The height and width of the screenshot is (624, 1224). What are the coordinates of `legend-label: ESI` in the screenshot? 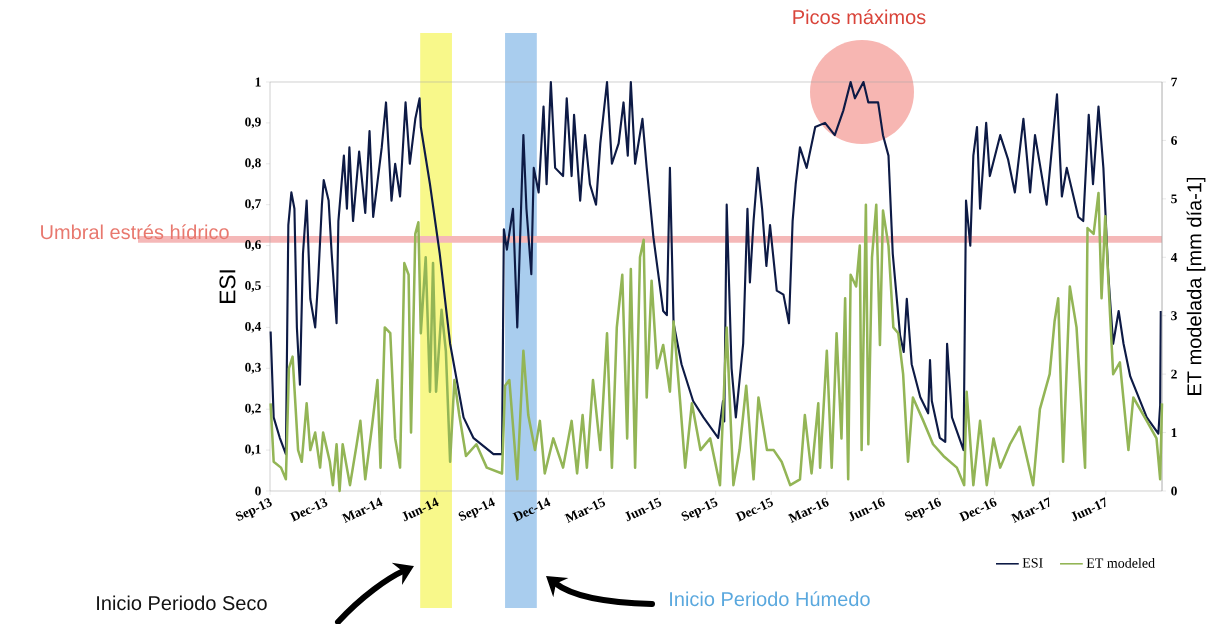 It's located at (1032, 563).